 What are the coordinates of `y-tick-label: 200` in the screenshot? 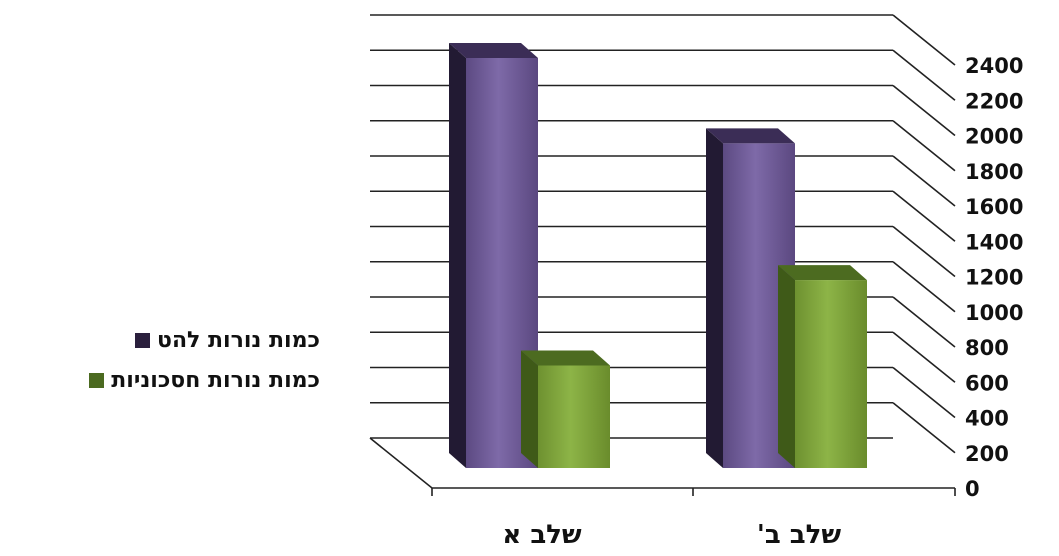 It's located at (987, 454).